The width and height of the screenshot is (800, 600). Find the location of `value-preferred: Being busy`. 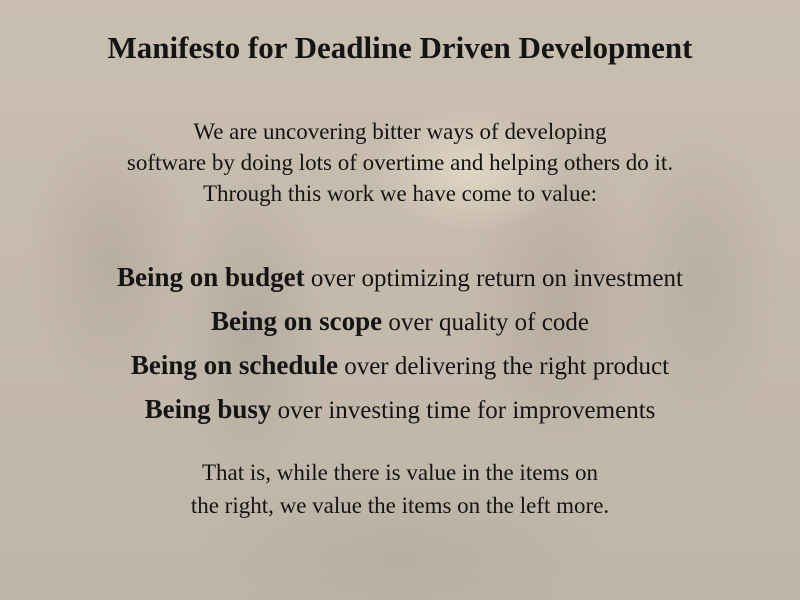

value-preferred: Being busy is located at coordinates (208, 409).